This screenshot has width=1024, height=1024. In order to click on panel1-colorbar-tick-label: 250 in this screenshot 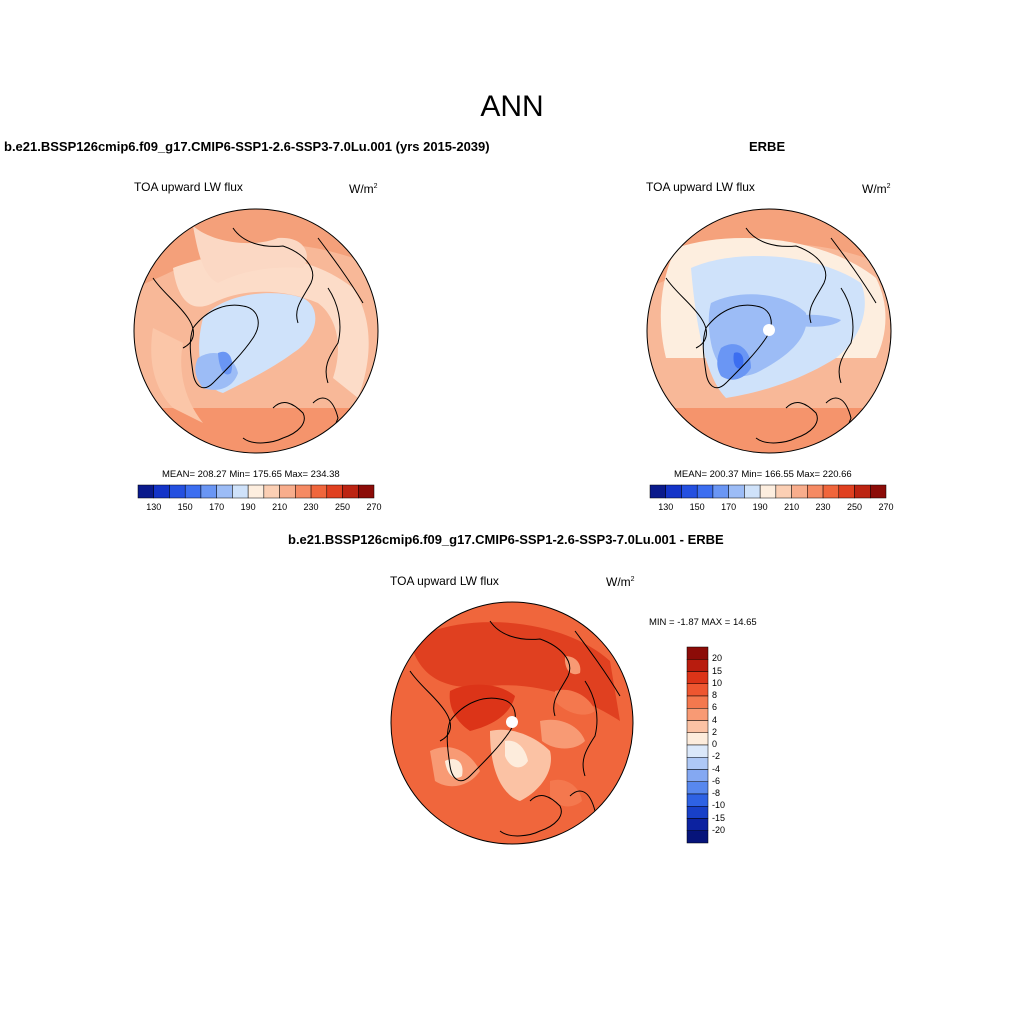, I will do `click(343, 507)`.